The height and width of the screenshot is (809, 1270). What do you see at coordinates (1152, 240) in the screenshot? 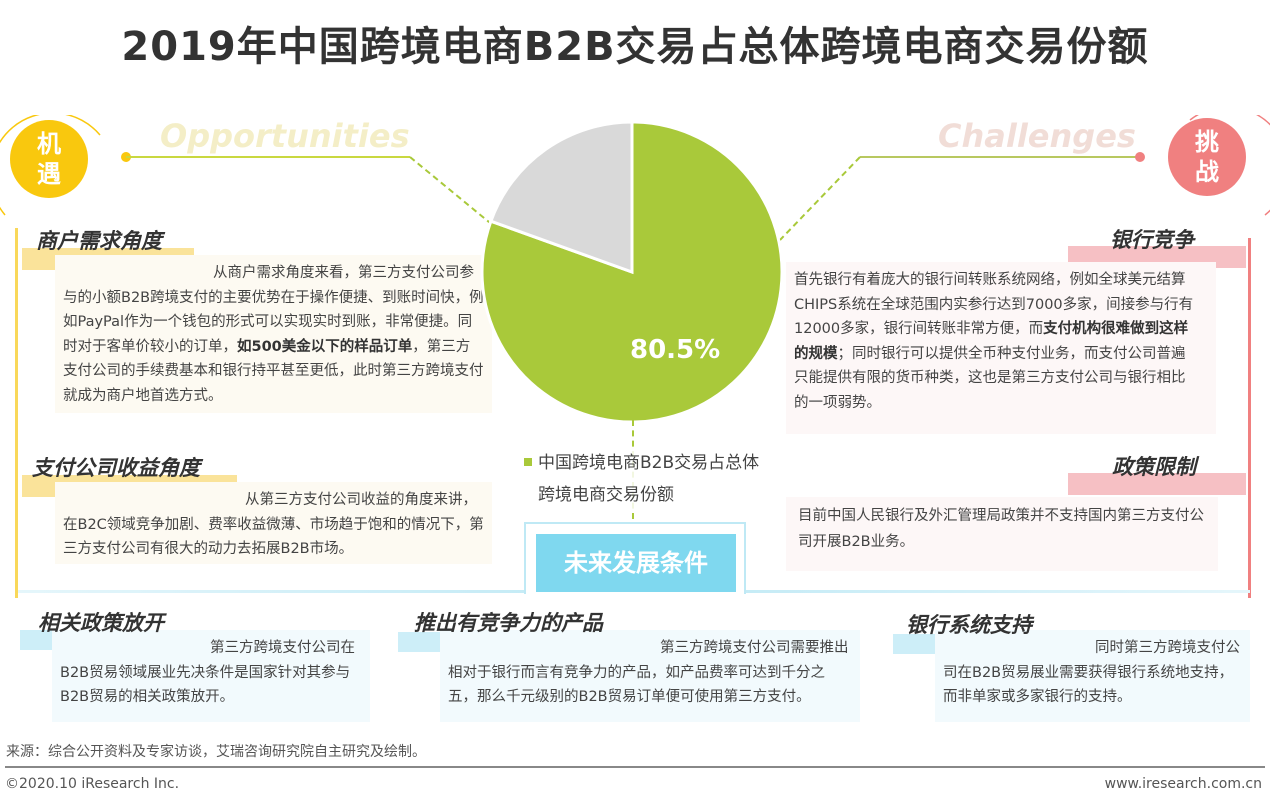
I see `heading-bank-competition: 银行竞争` at bounding box center [1152, 240].